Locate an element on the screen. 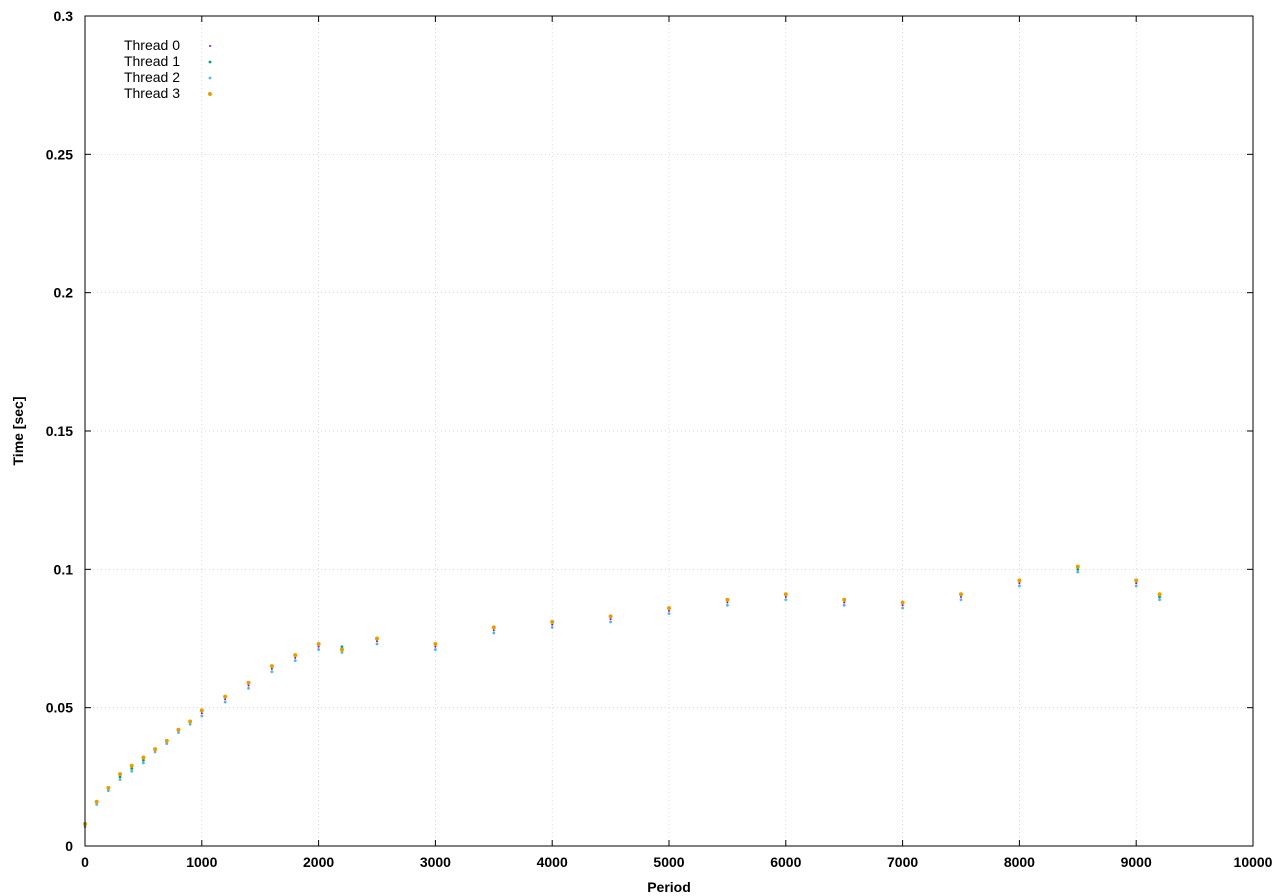  legend-label: Thread 2 is located at coordinates (152, 77).